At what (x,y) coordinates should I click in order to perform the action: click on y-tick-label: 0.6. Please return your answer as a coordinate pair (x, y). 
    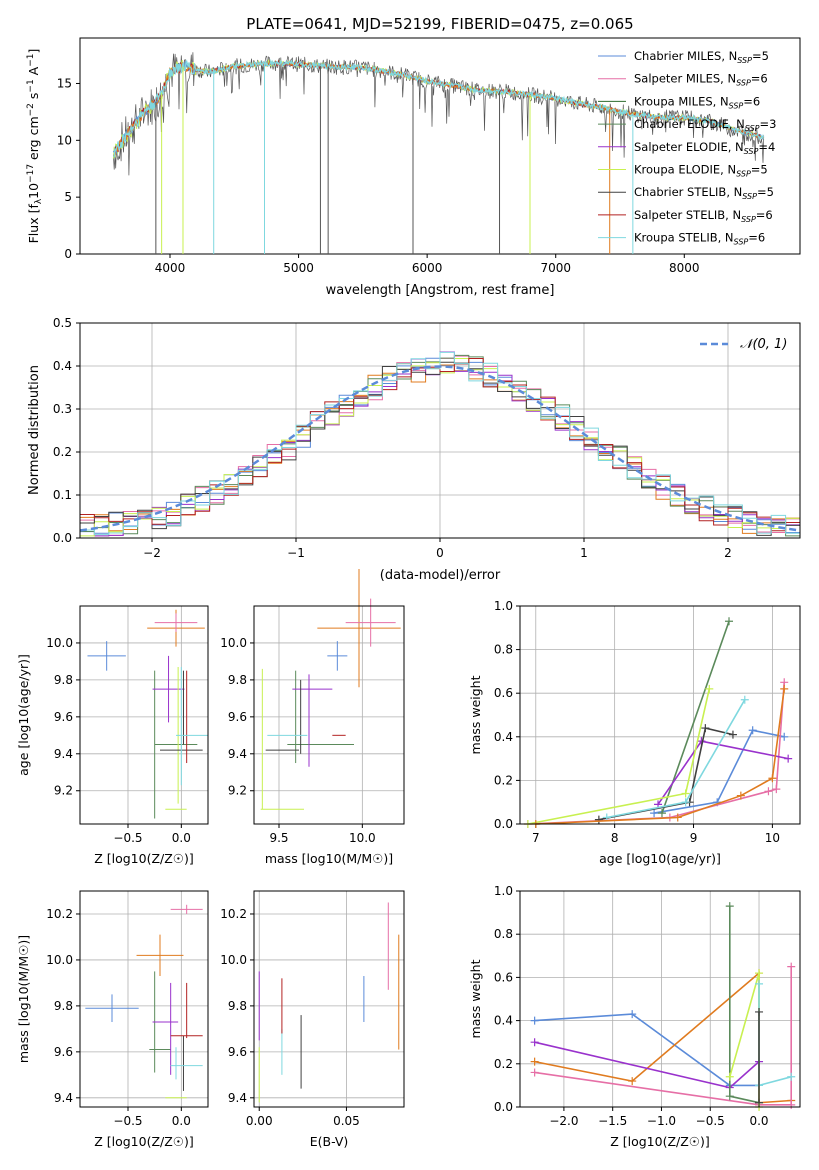
    Looking at the image, I should click on (503, 977).